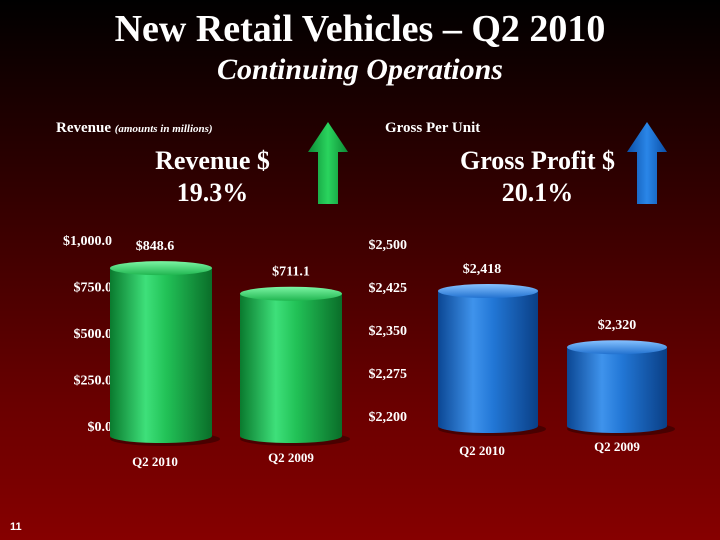 The height and width of the screenshot is (540, 720). I want to click on gpu-value-label: $2,418, so click(482, 269).